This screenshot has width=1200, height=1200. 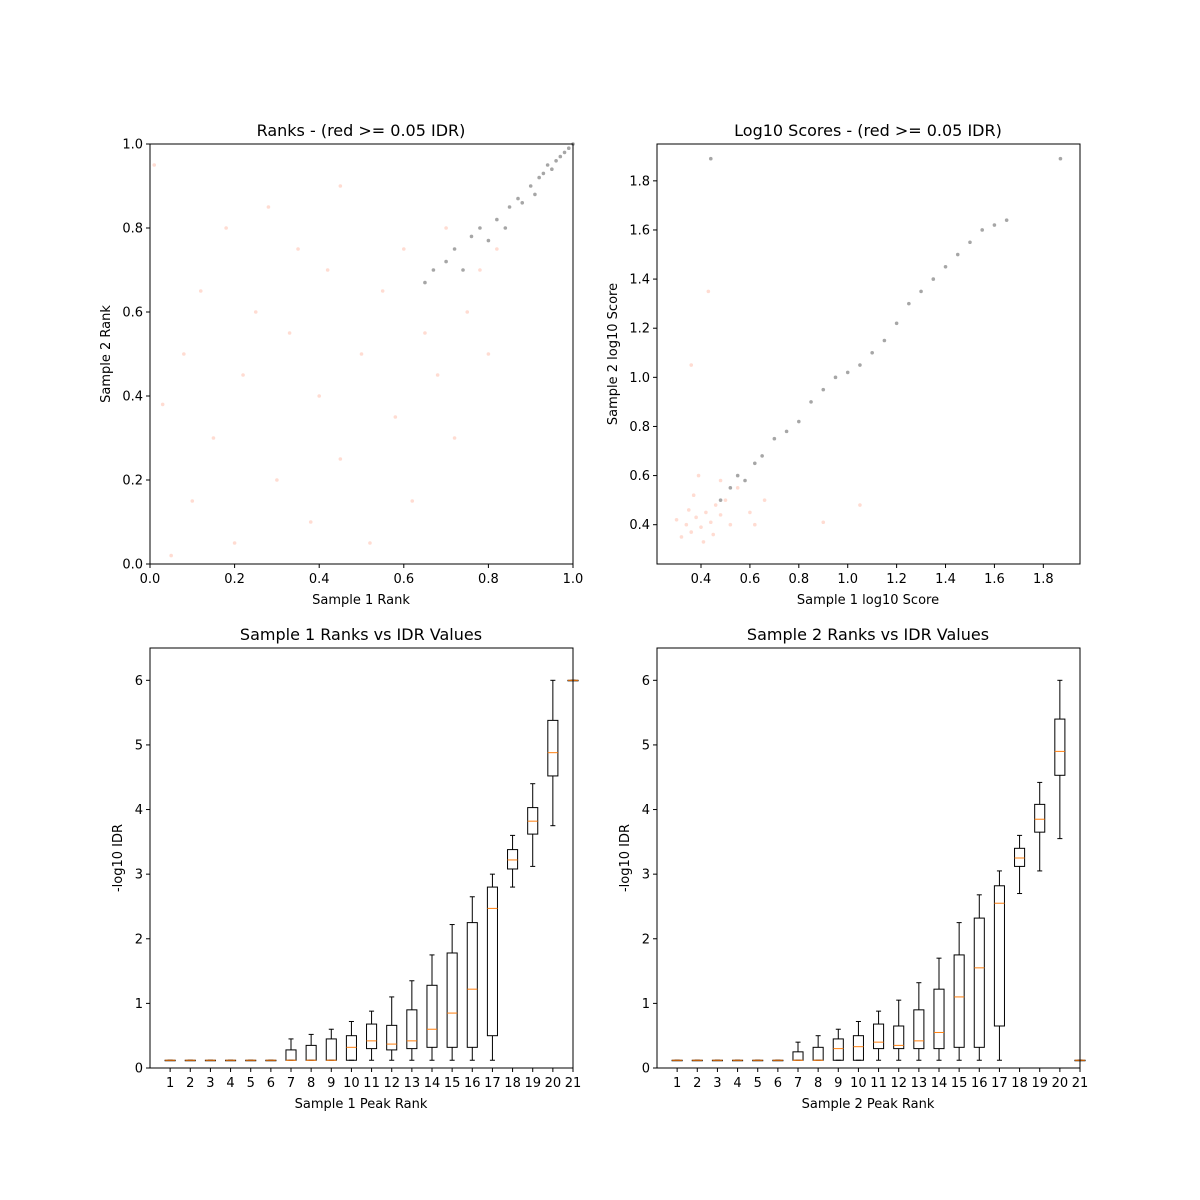 What do you see at coordinates (139, 810) in the screenshot?
I see `y-tick-label: 4` at bounding box center [139, 810].